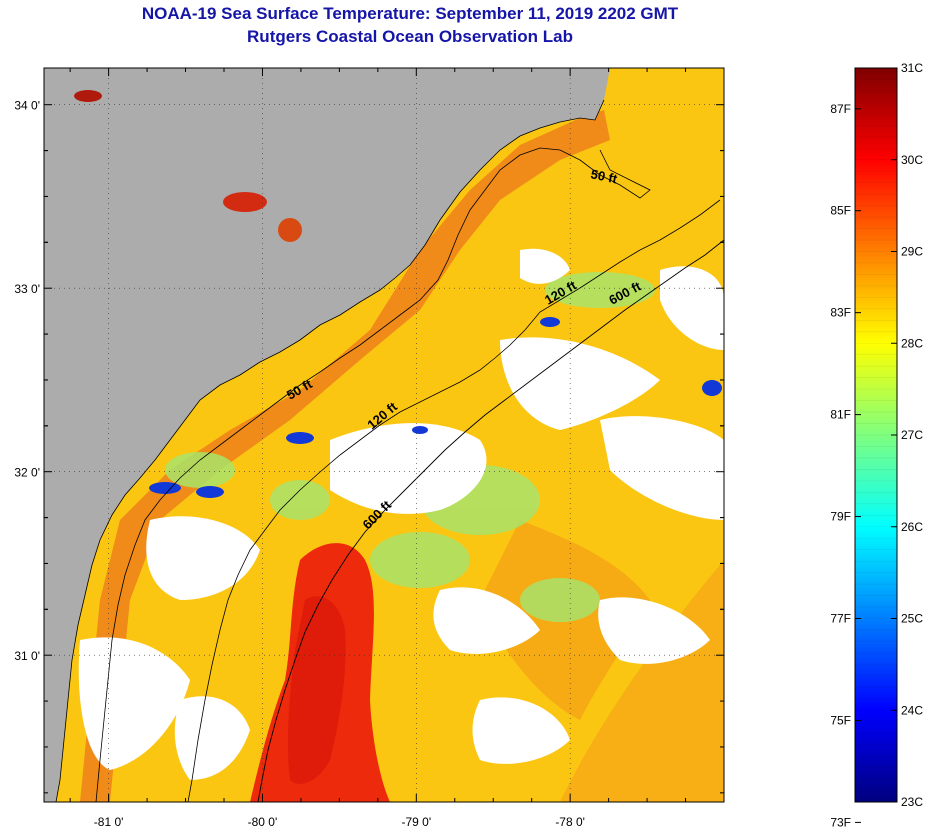 The width and height of the screenshot is (936, 832). Describe the element at coordinates (912, 619) in the screenshot. I see `colorbar-celsius-label: 25C` at that location.